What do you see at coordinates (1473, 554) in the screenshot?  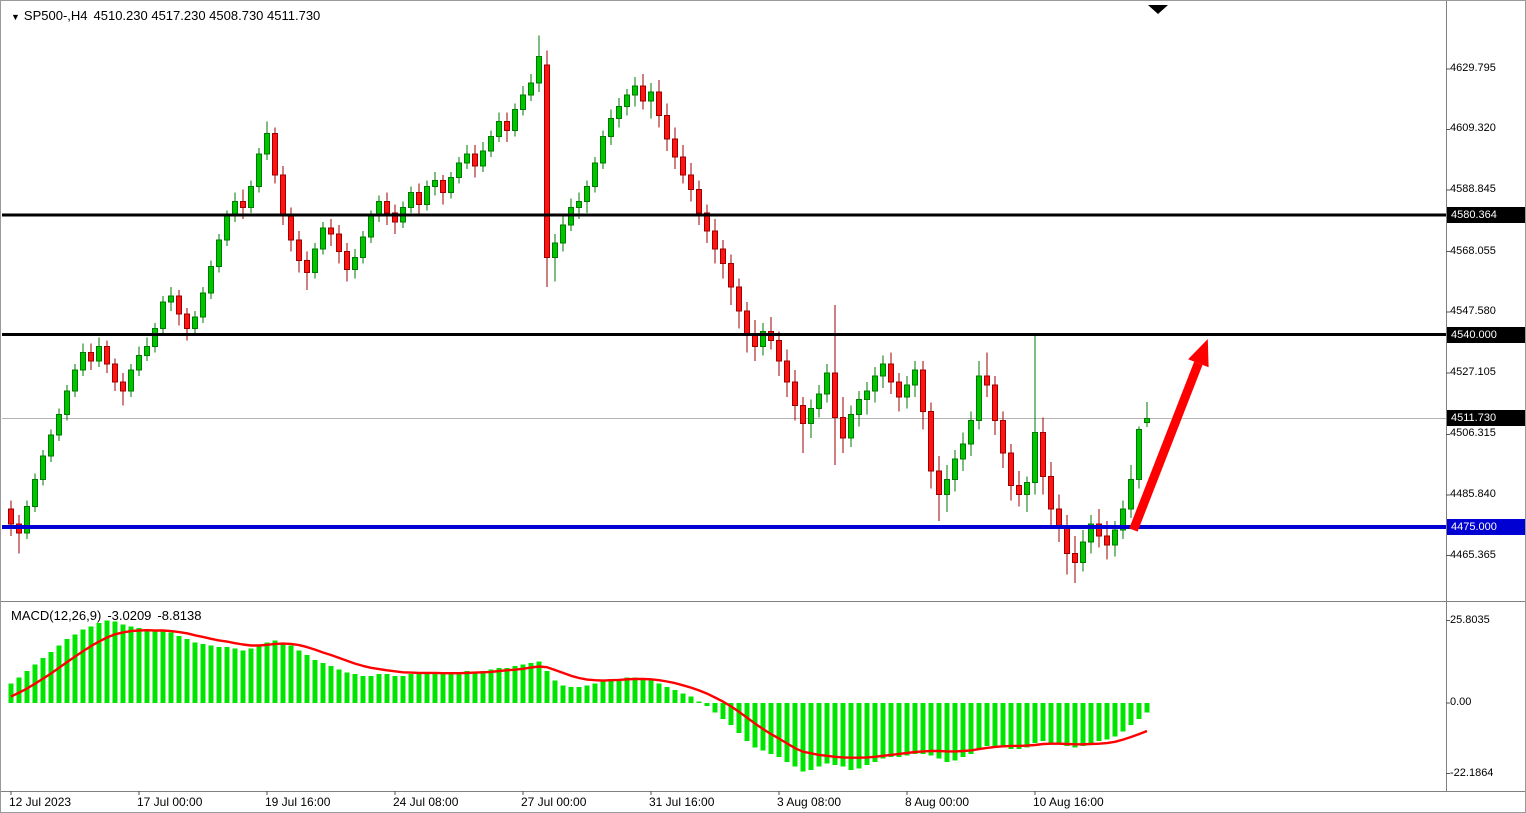 I see `price-axis-tick: 4465.365` at bounding box center [1473, 554].